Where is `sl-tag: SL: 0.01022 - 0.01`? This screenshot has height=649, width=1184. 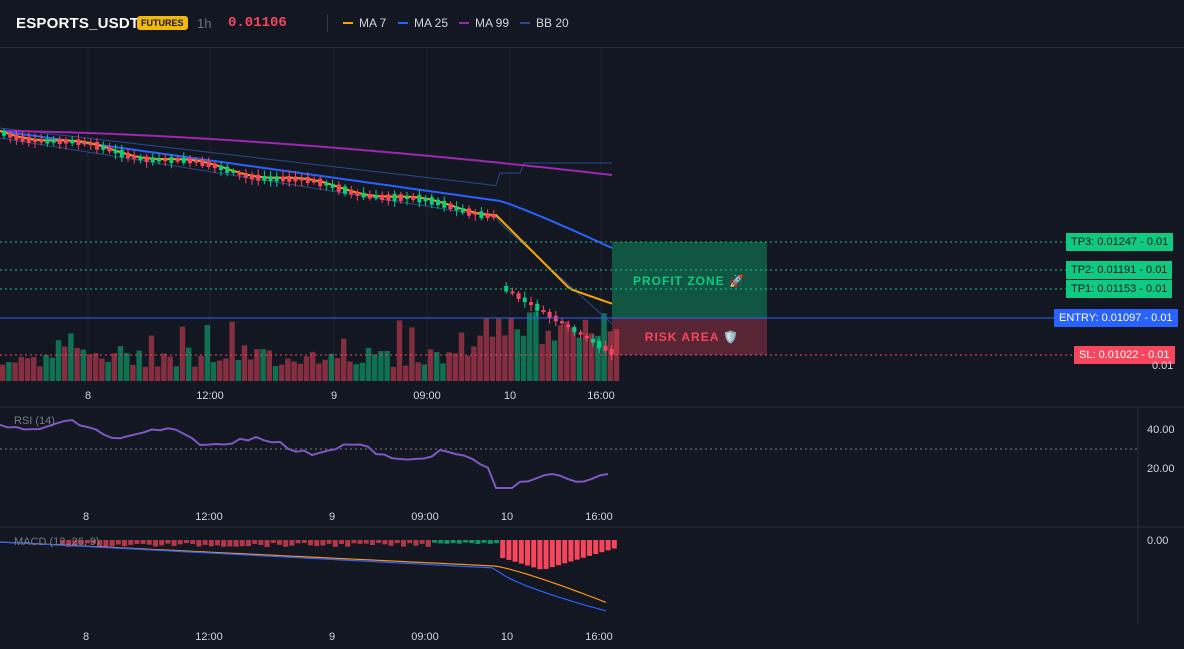
sl-tag: SL: 0.01022 - 0.01 is located at coordinates (1124, 355).